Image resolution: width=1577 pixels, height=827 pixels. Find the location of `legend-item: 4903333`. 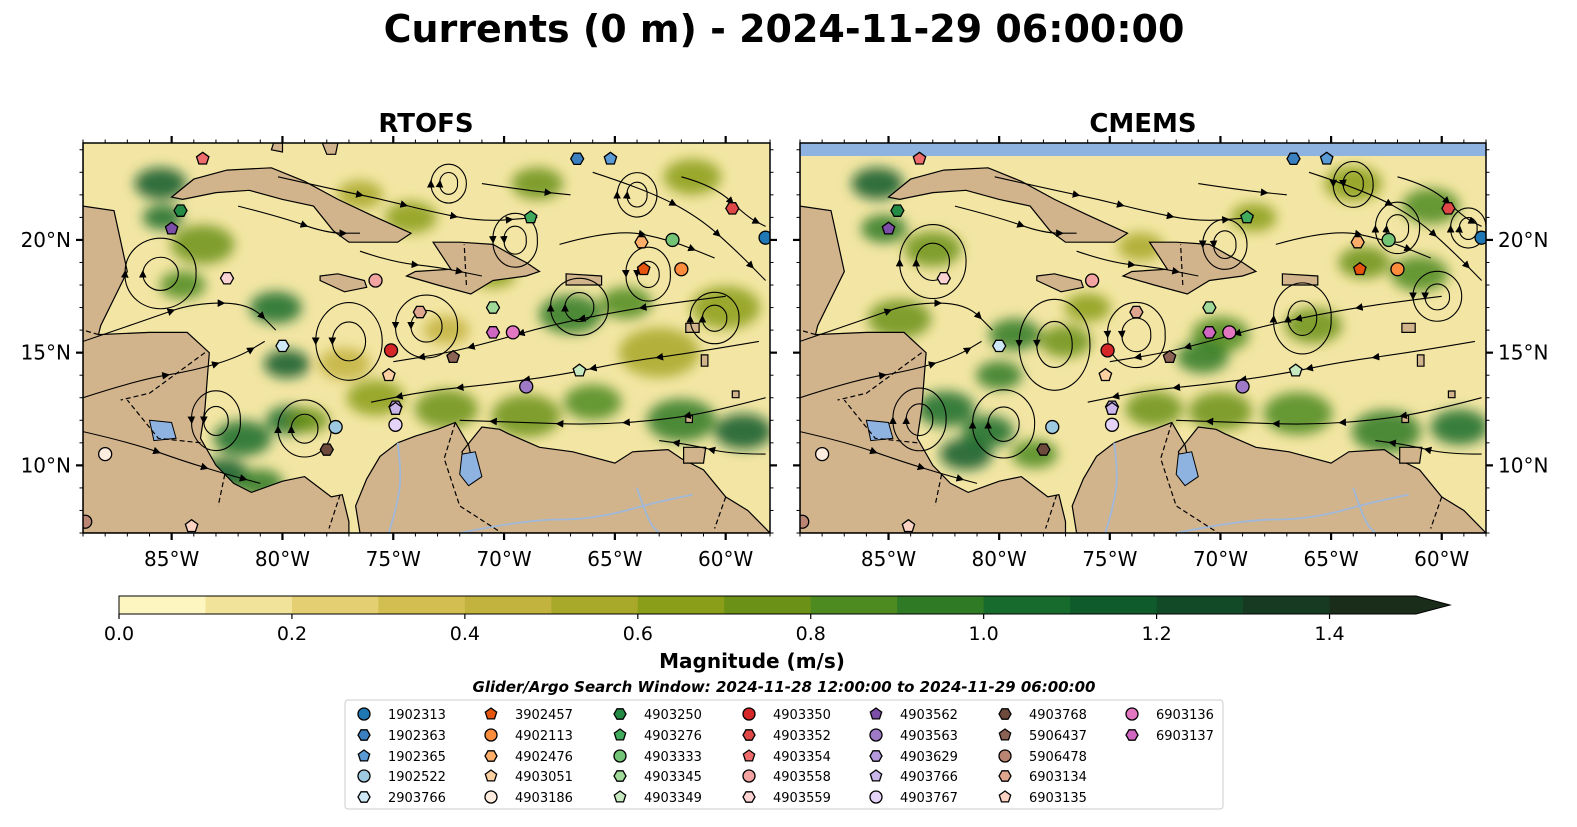

legend-item: 4903333 is located at coordinates (657, 757).